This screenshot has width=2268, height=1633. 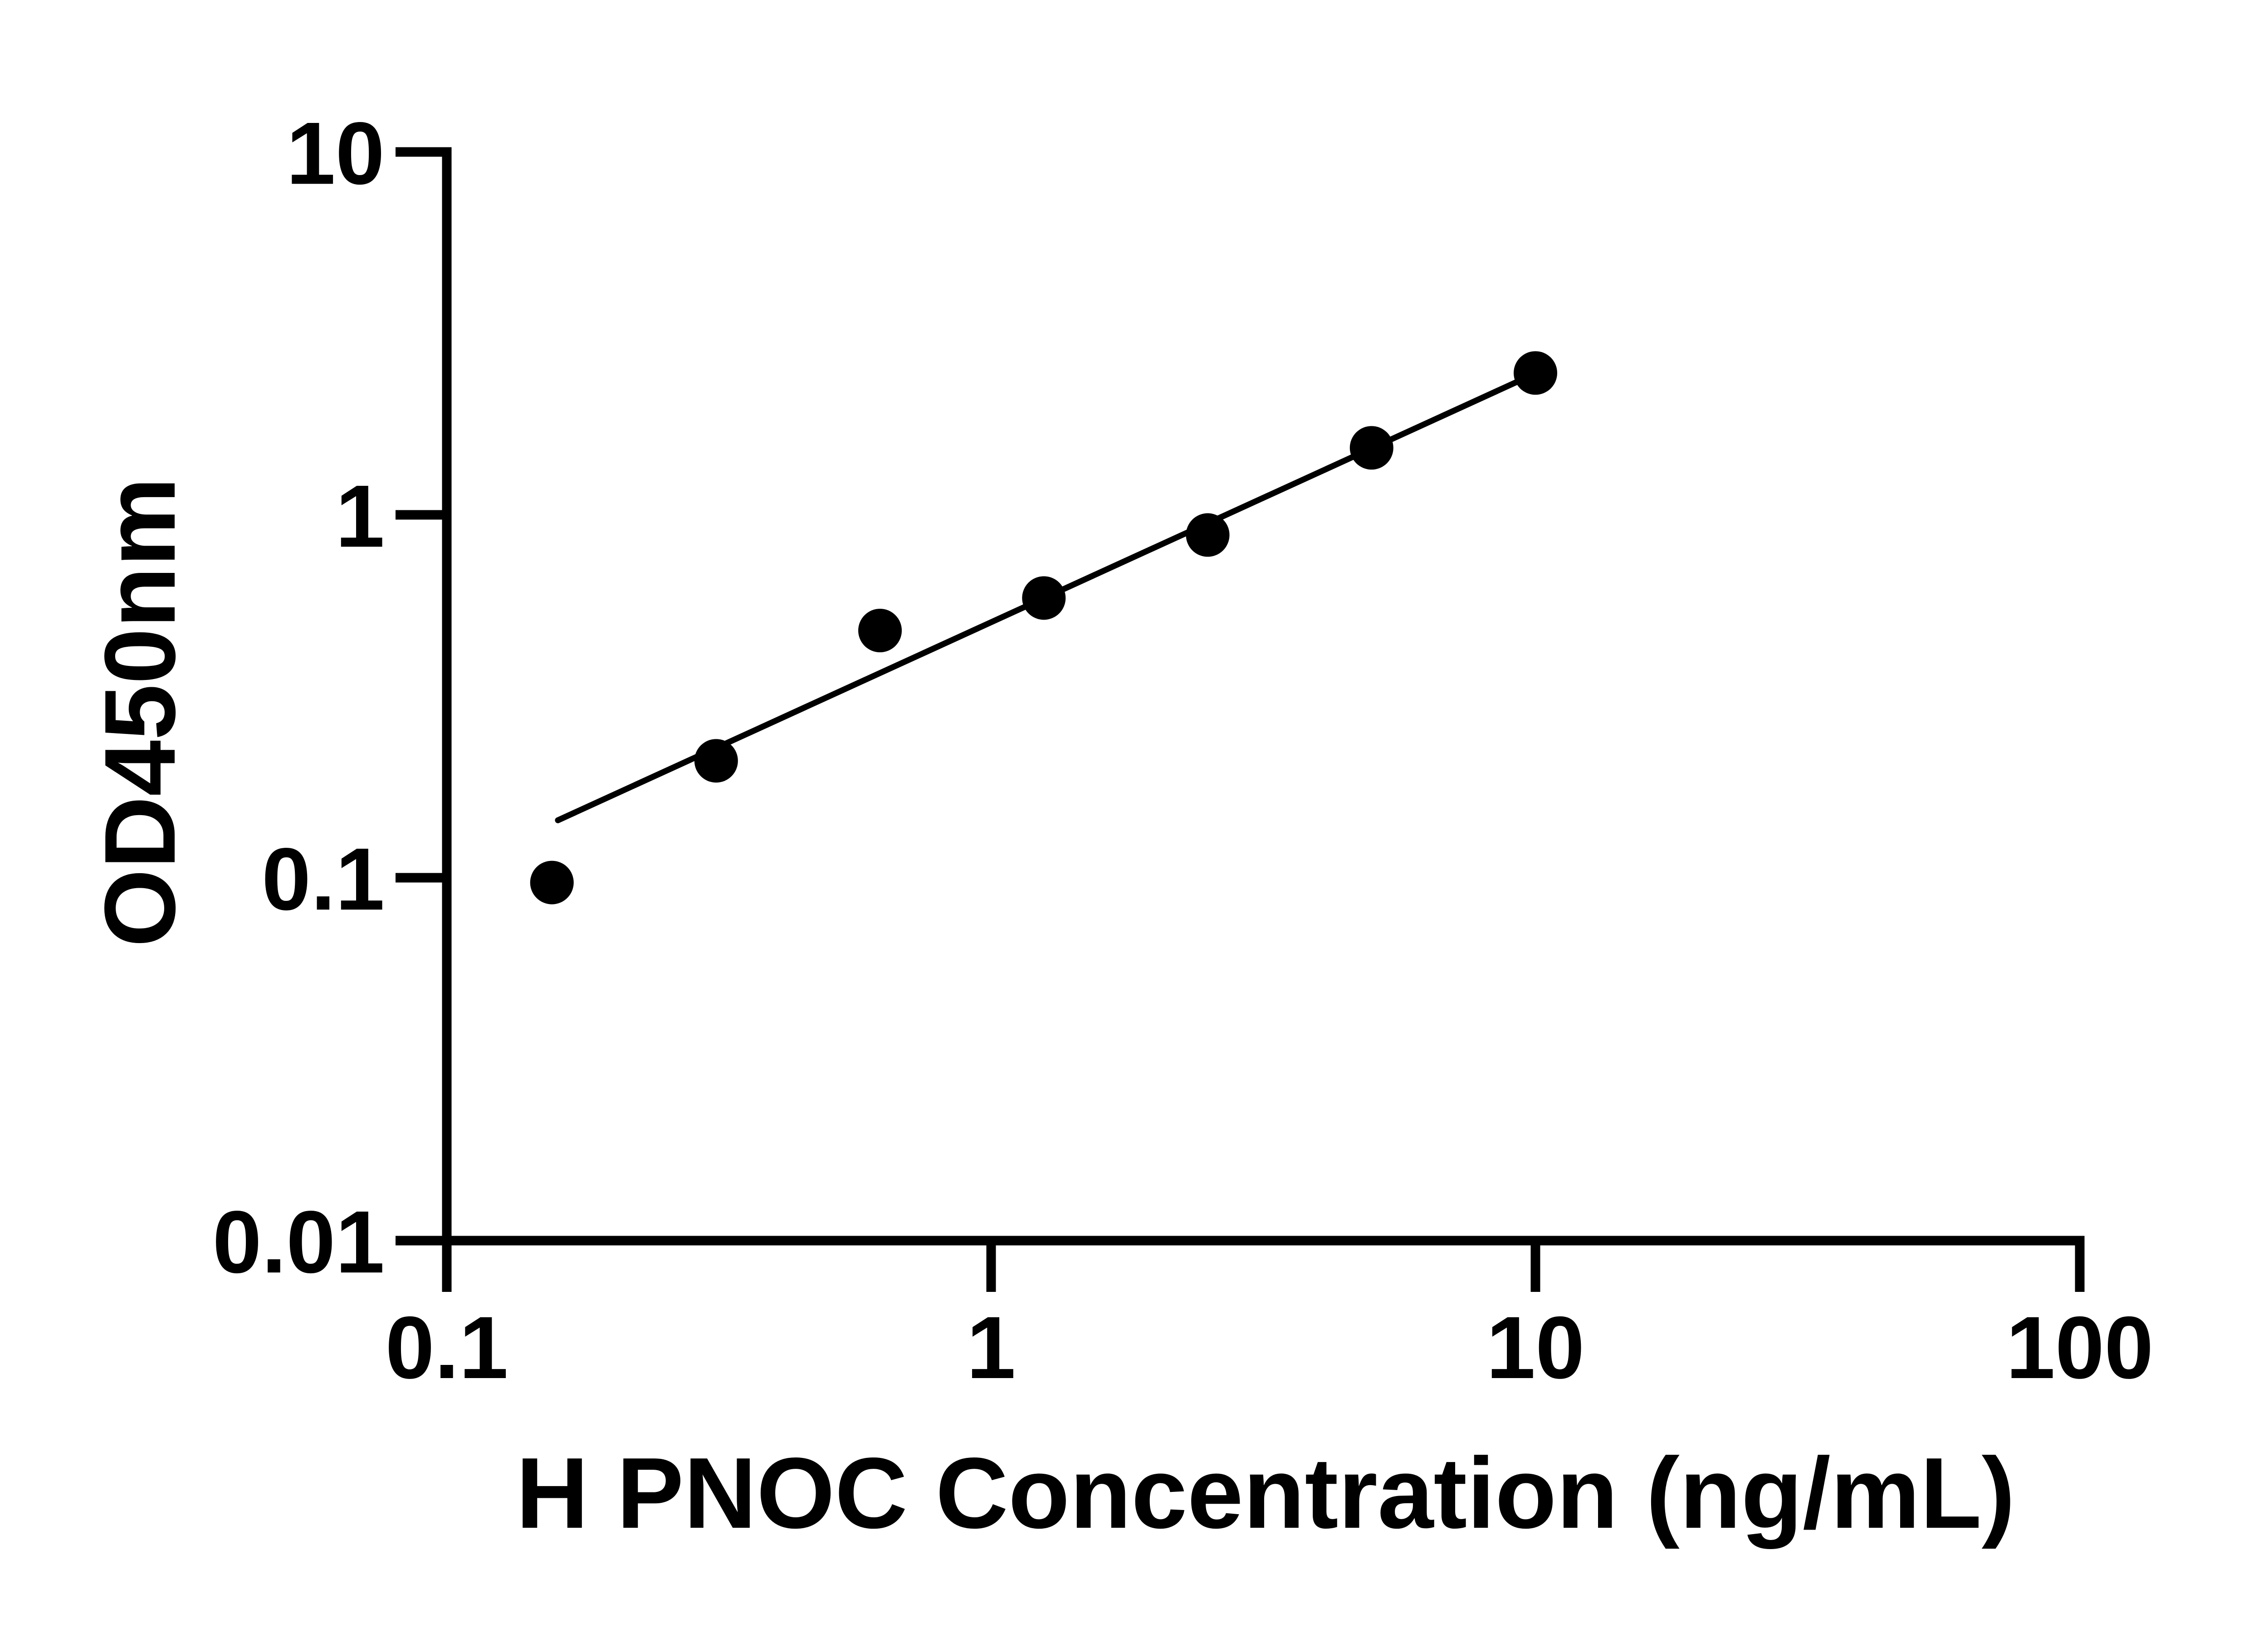 I want to click on y-tick-label-10: 10, so click(x=336, y=153).